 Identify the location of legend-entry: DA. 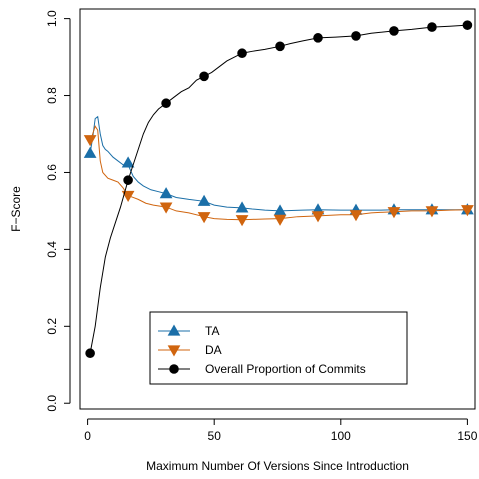
(190, 350).